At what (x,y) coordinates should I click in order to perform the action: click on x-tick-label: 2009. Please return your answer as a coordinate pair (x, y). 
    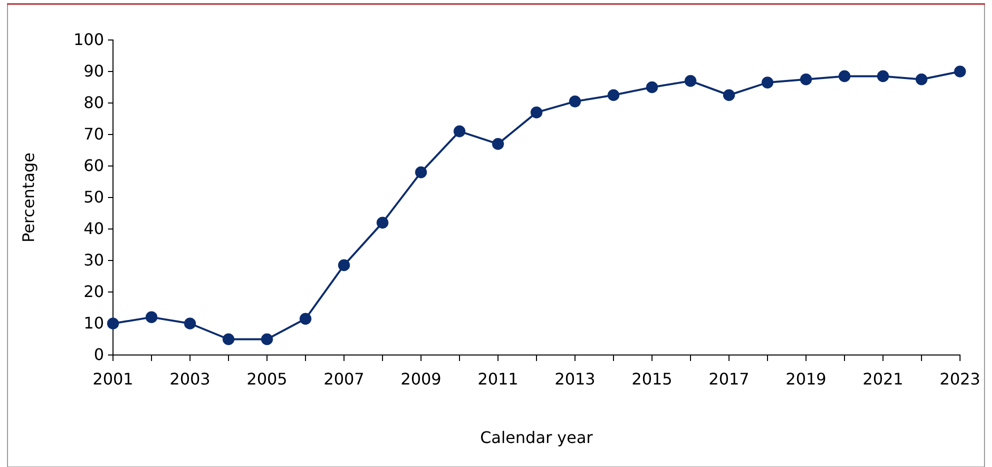
    Looking at the image, I should click on (421, 378).